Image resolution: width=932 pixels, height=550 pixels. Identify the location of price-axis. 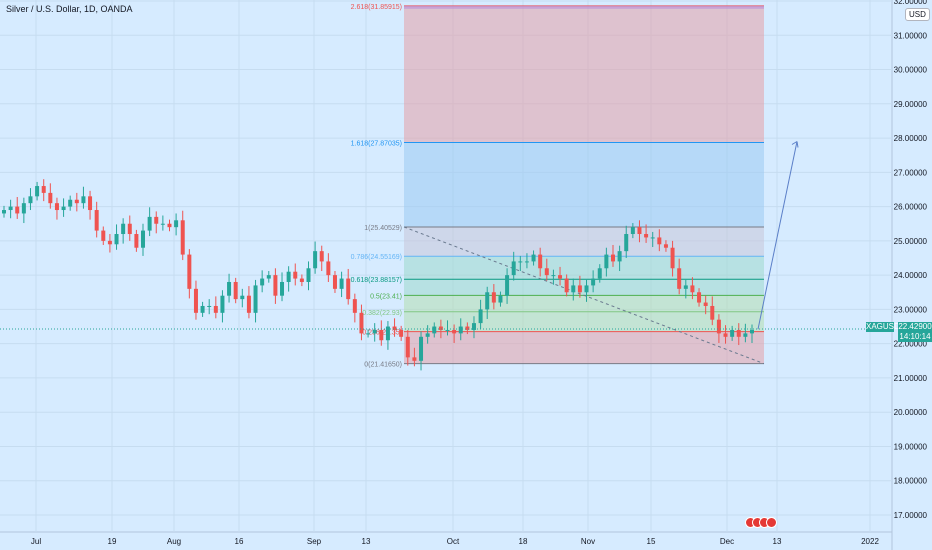
(912, 275).